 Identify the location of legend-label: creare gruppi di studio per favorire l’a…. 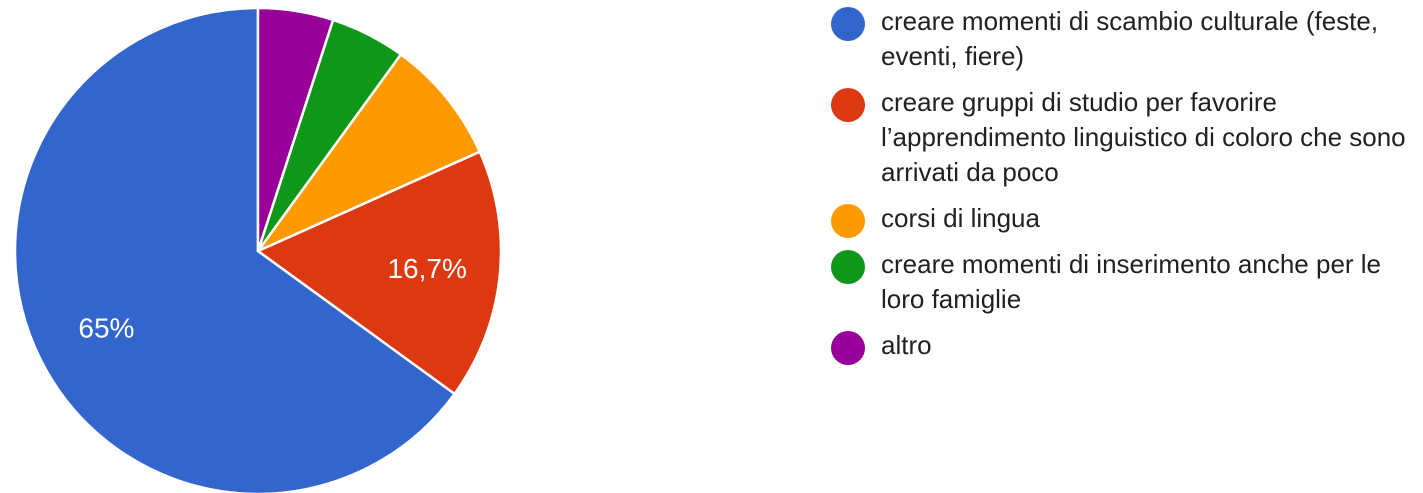
(1143, 137).